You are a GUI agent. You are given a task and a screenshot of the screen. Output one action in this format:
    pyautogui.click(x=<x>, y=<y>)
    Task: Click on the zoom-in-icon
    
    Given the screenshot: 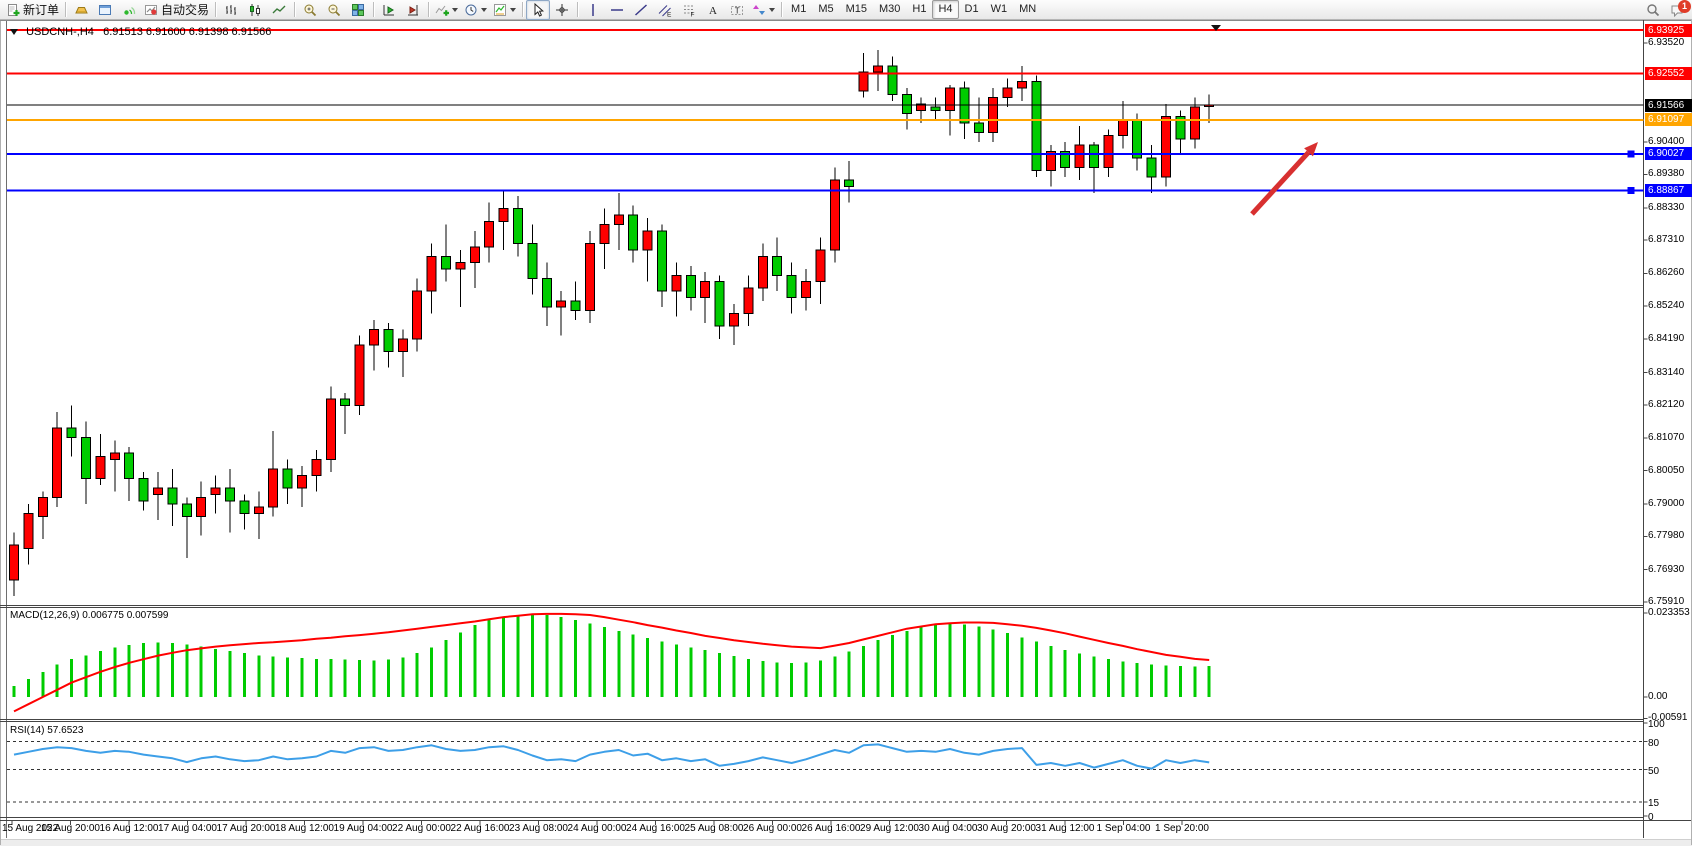 What is the action you would take?
    pyautogui.click(x=310, y=10)
    